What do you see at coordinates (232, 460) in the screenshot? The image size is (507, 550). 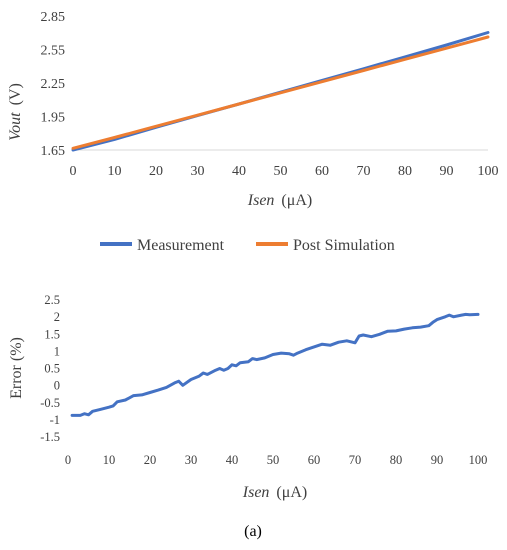 I see `c2-x-tick-label: 40` at bounding box center [232, 460].